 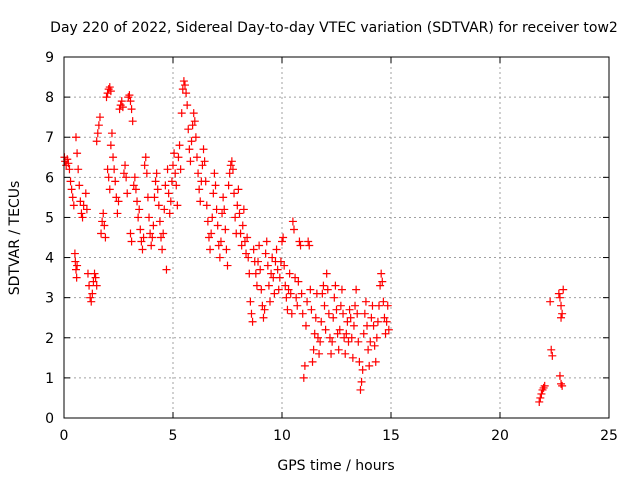 I want to click on y-tick-label: 1, so click(x=49, y=379).